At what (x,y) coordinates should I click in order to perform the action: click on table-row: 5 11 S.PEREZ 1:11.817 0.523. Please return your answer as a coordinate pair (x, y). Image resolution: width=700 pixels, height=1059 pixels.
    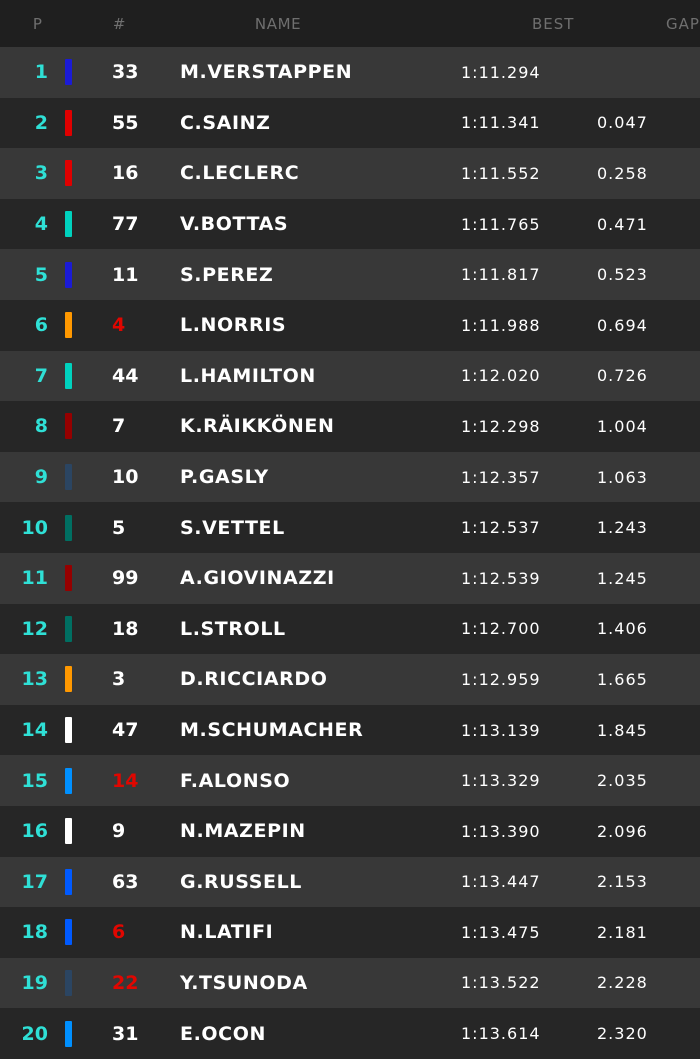
    Looking at the image, I should click on (350, 274).